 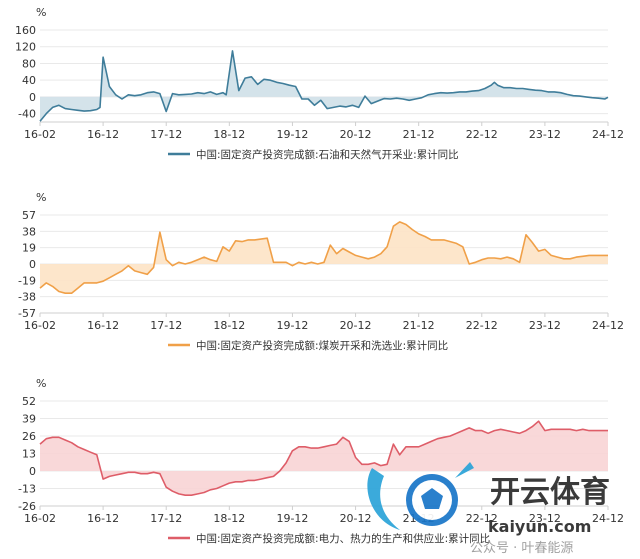 I want to click on y-tick-label: -40, so click(x=27, y=114).